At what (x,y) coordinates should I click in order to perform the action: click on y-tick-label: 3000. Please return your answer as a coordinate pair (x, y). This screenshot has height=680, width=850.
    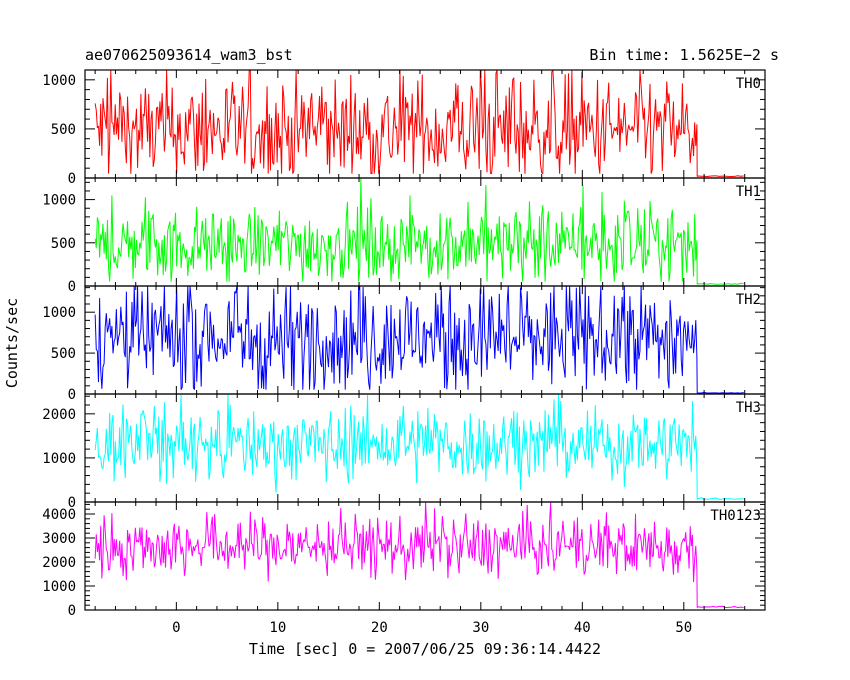
    Looking at the image, I should click on (59, 539).